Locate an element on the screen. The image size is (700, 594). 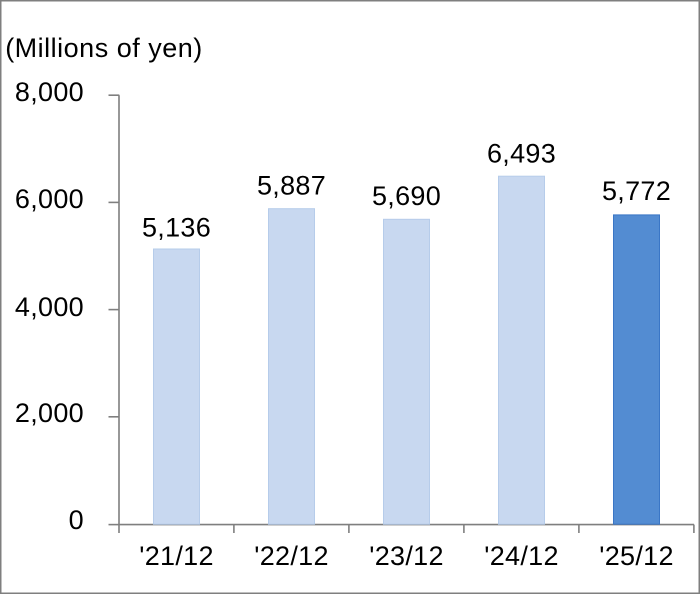
svg-text: 8,000 is located at coordinates (49, 92).